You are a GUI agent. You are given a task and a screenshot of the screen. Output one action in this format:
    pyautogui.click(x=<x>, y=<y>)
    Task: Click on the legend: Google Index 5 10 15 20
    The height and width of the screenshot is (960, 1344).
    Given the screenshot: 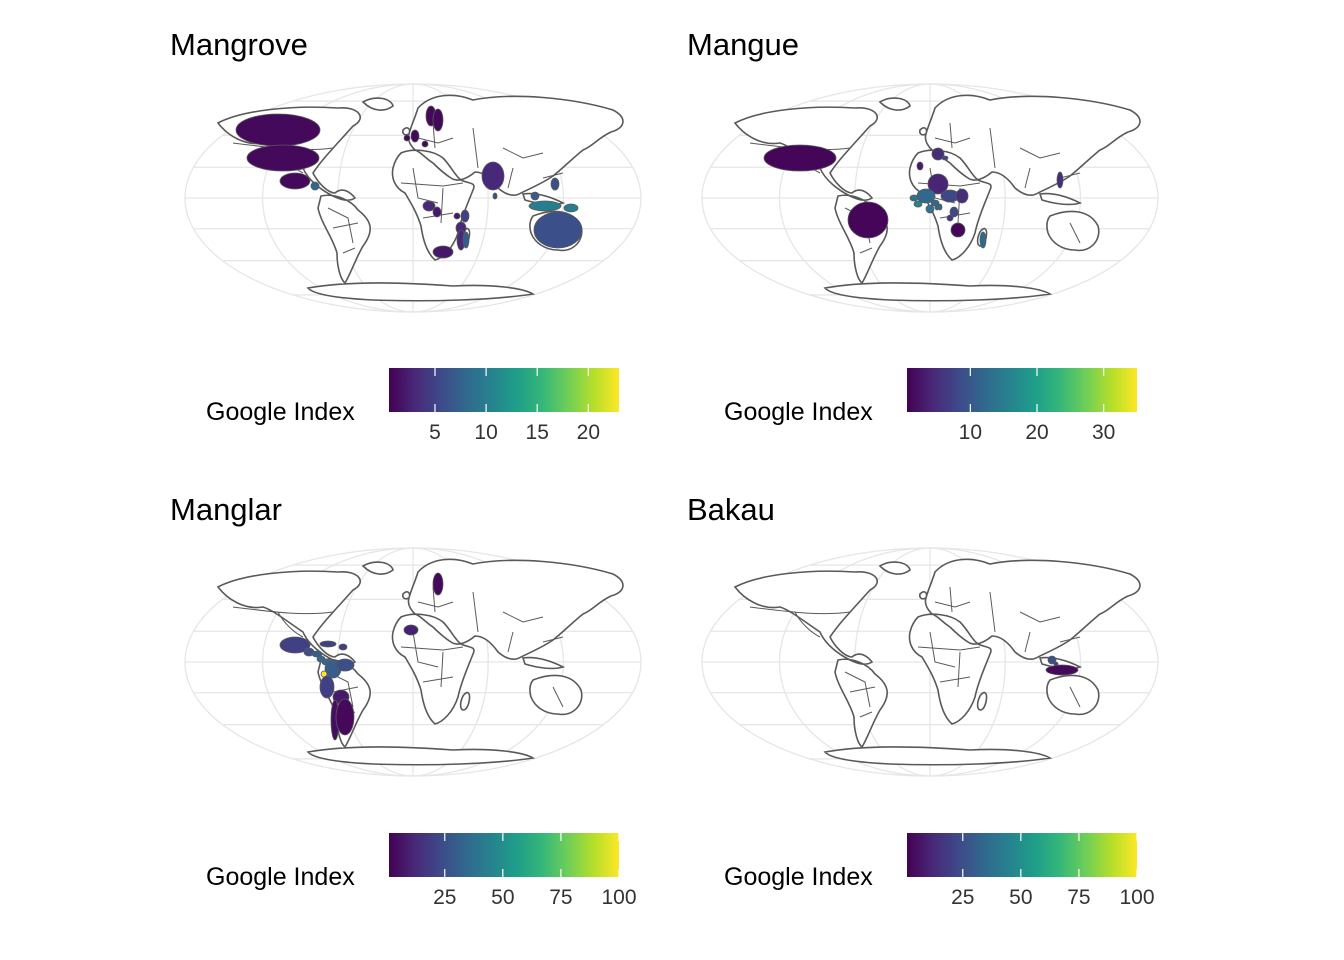 What is the action you would take?
    pyautogui.click(x=412, y=406)
    